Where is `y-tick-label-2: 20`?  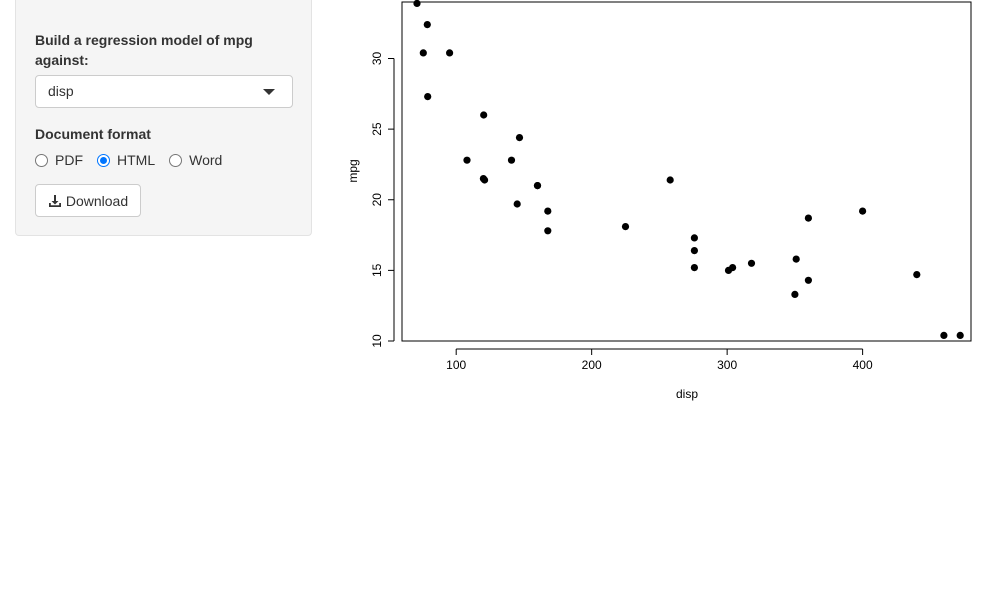
y-tick-label-2: 20 is located at coordinates (377, 200).